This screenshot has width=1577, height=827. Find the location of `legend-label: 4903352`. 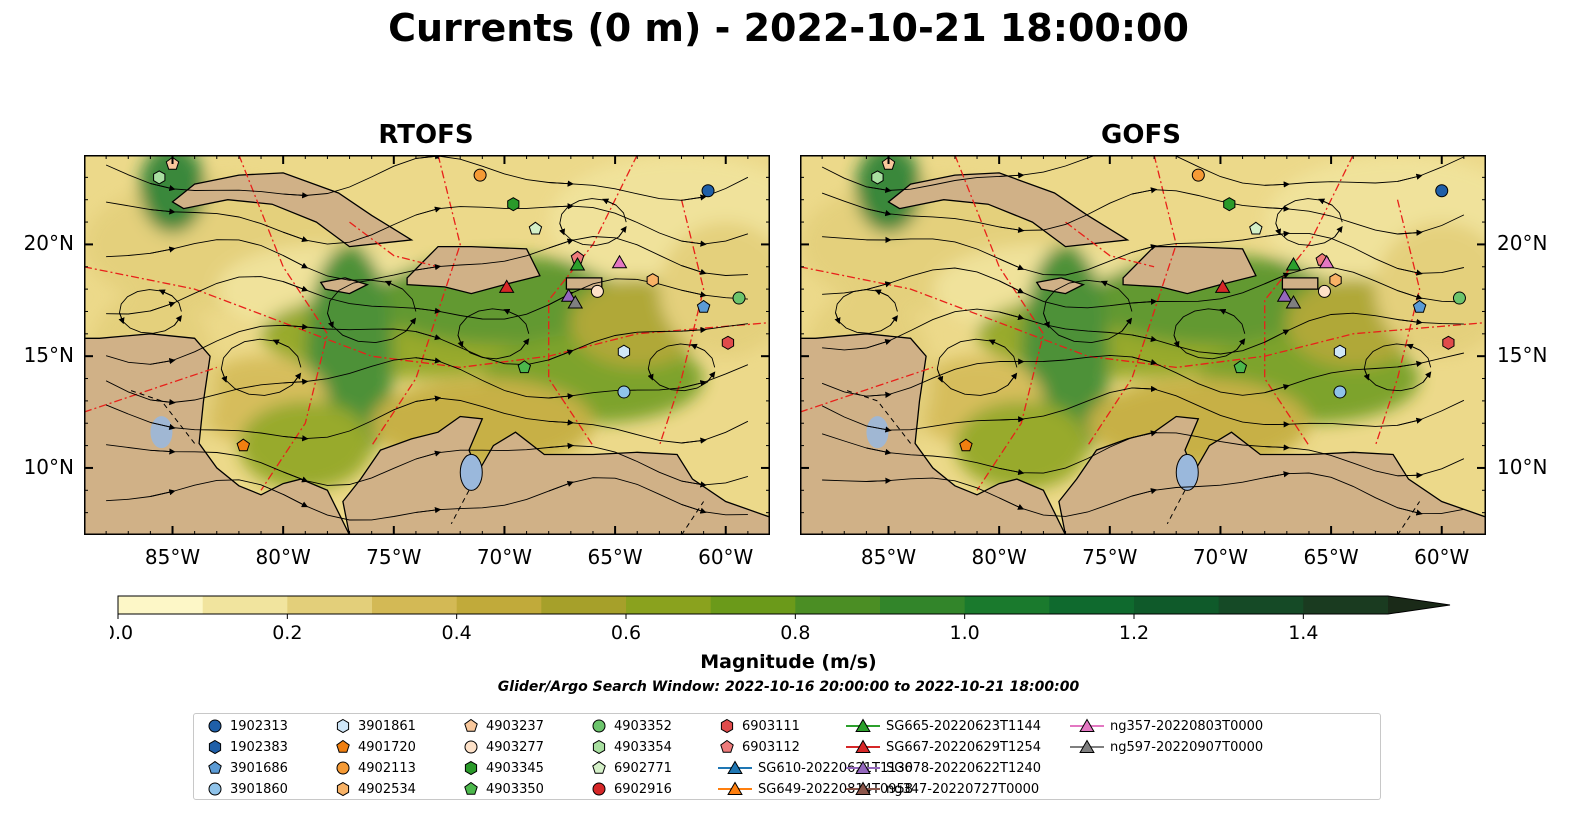

legend-label: 4903352 is located at coordinates (643, 726).